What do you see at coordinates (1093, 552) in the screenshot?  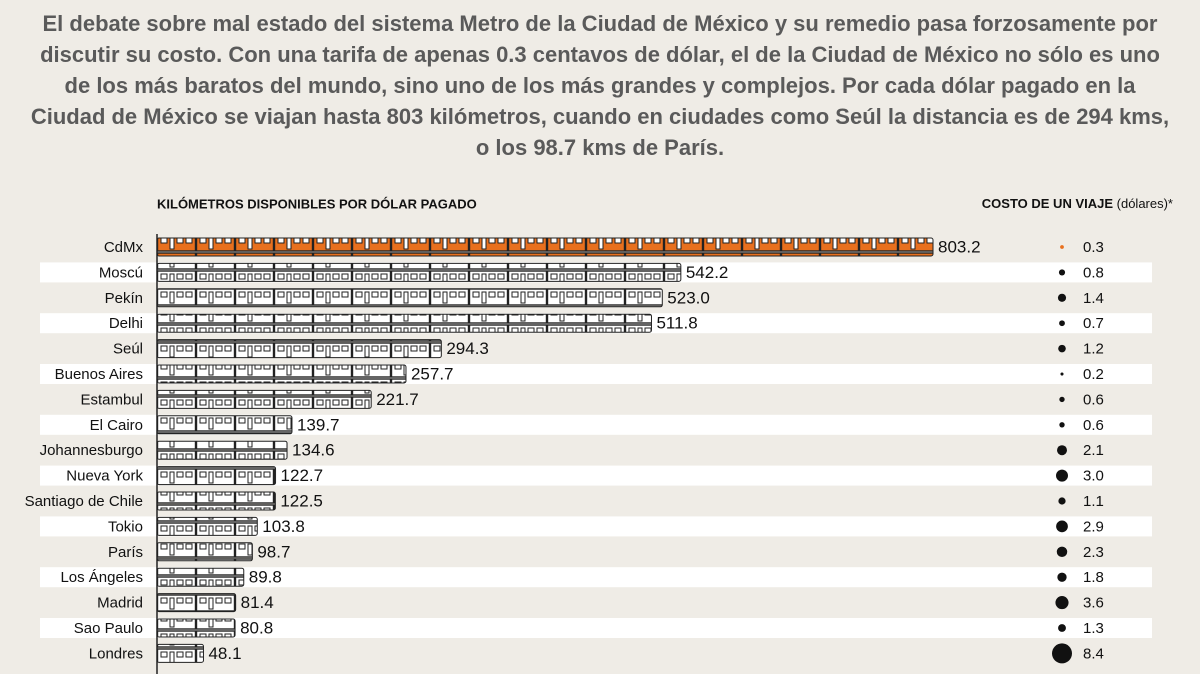 I see `cost-label: 2.3` at bounding box center [1093, 552].